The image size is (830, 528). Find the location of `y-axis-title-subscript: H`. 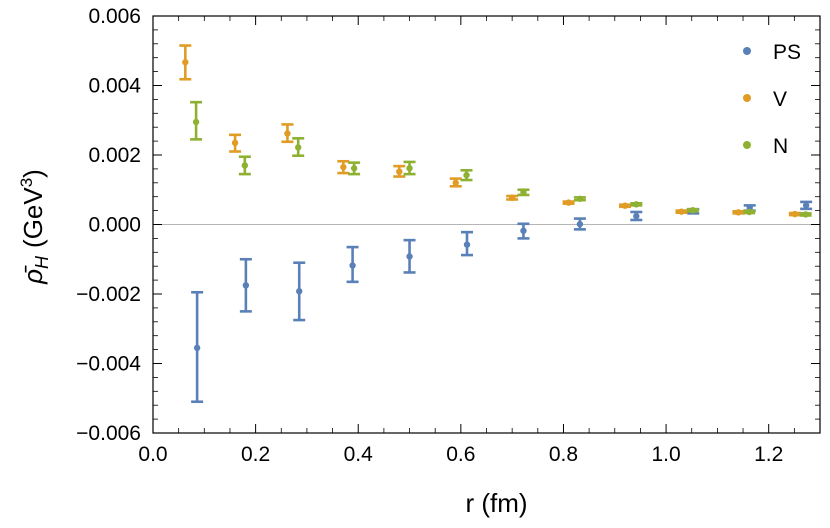

y-axis-title-subscript: H is located at coordinates (42, 262).